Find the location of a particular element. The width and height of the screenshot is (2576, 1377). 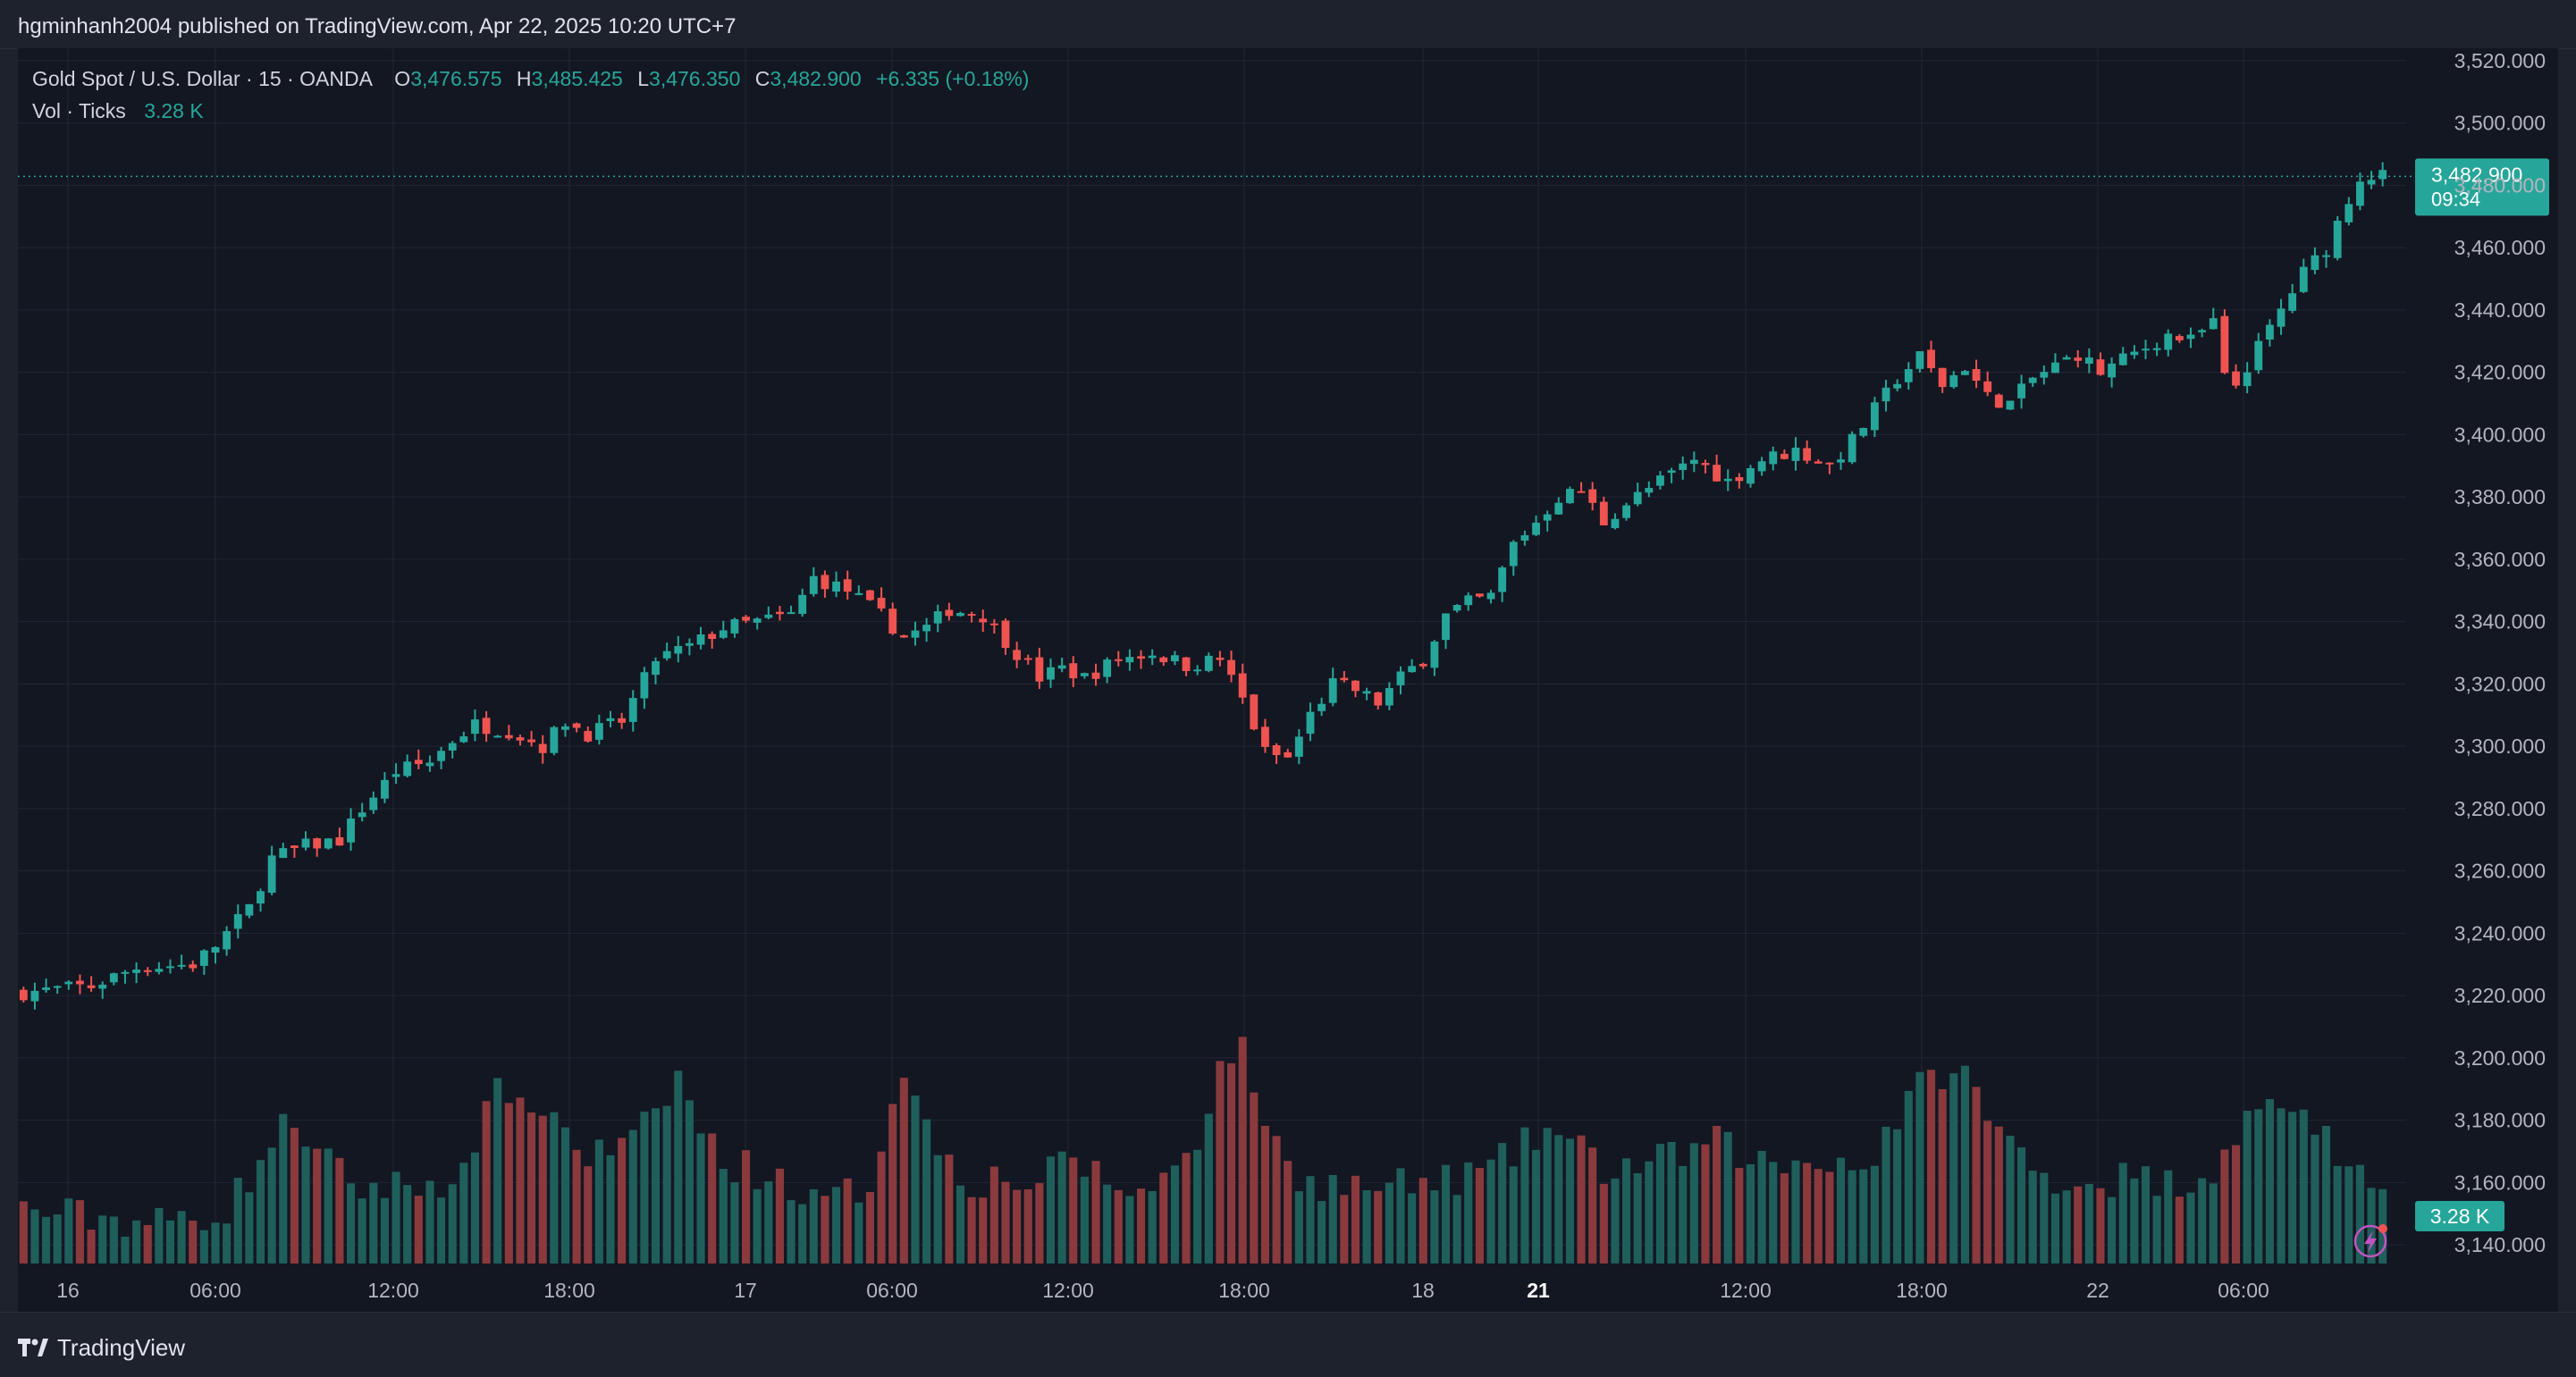

price-tick-label: 3,500.000 is located at coordinates (2500, 123).